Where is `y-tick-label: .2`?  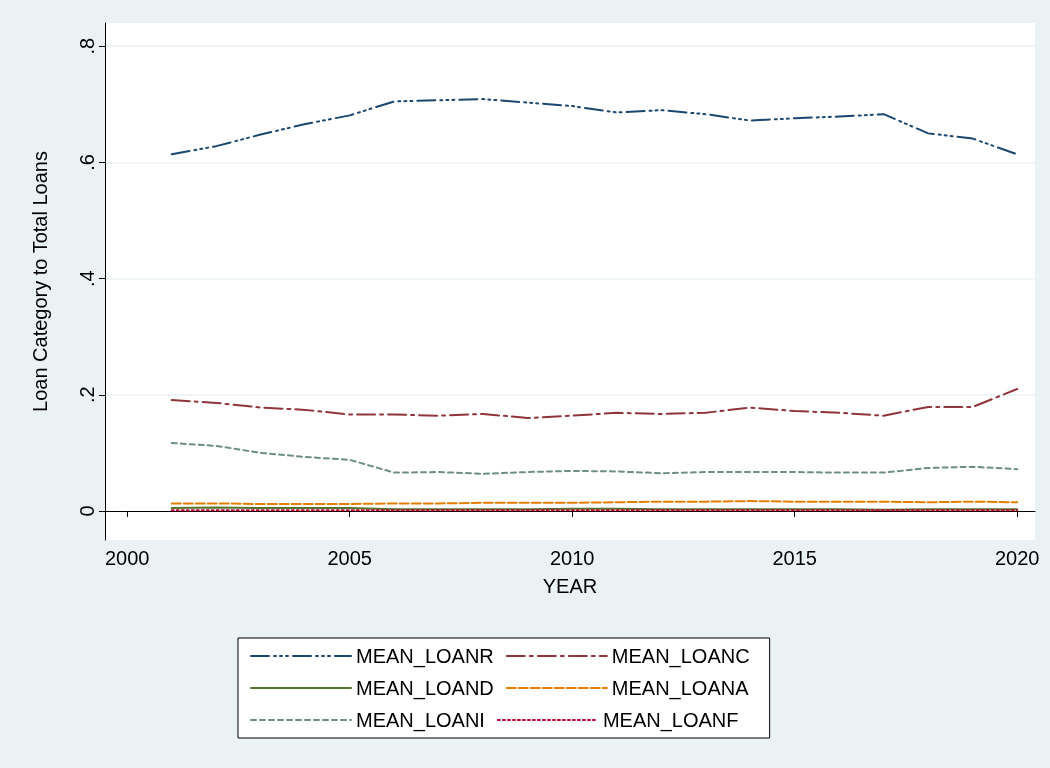 y-tick-label: .2 is located at coordinates (87, 395).